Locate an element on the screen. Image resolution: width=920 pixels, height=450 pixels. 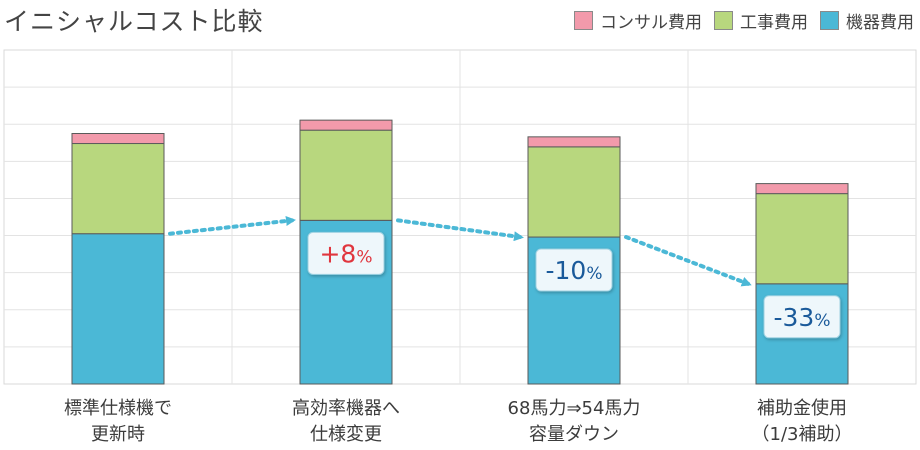
legend-item-equipment: 機器費用 is located at coordinates (867, 20).